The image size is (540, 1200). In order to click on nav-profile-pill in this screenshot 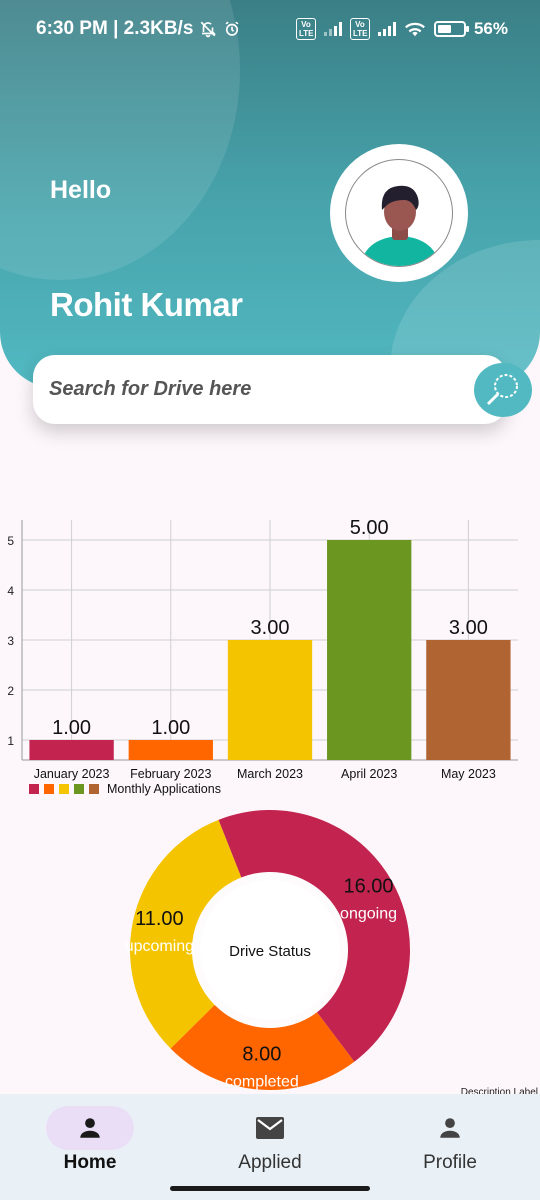, I will do `click(450, 1128)`.